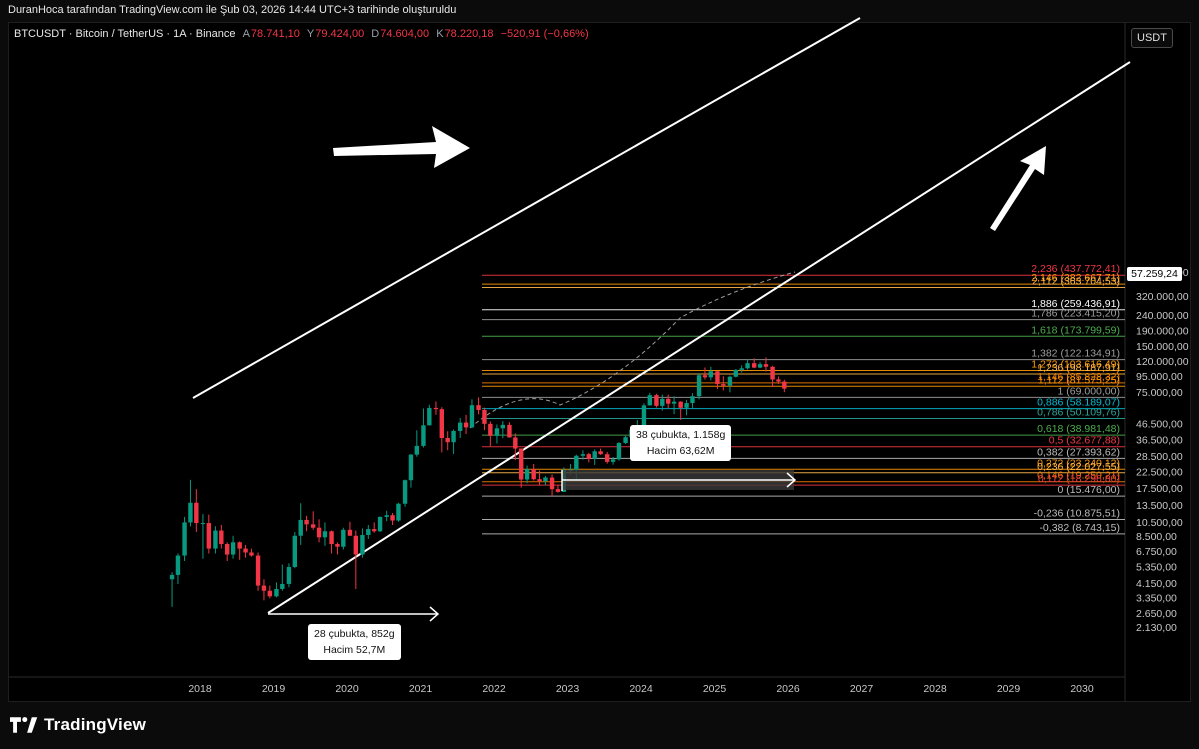 The width and height of the screenshot is (1199, 749). What do you see at coordinates (1089, 391) in the screenshot?
I see `fib-level-label-11: 1 (69.000,00)` at bounding box center [1089, 391].